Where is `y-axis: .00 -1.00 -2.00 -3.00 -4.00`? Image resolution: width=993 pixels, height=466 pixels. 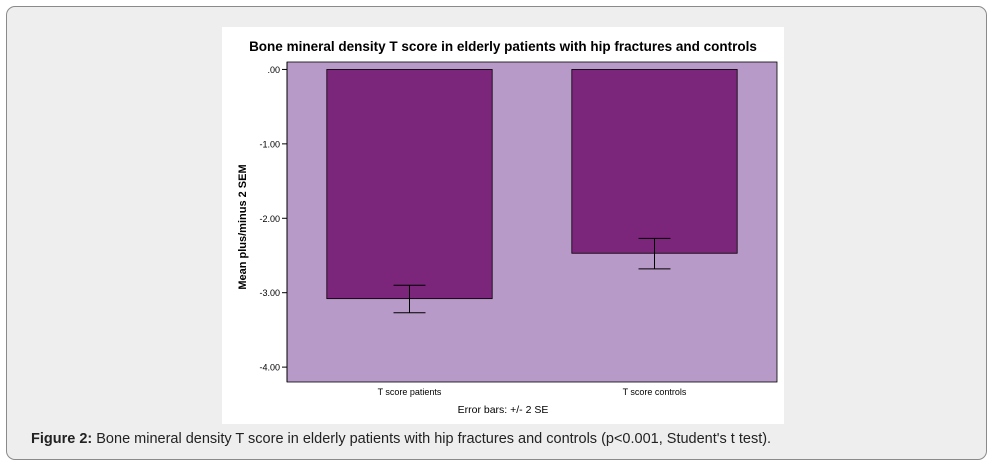
y-axis: .00 -1.00 -2.00 -3.00 -4.00 is located at coordinates (273, 219).